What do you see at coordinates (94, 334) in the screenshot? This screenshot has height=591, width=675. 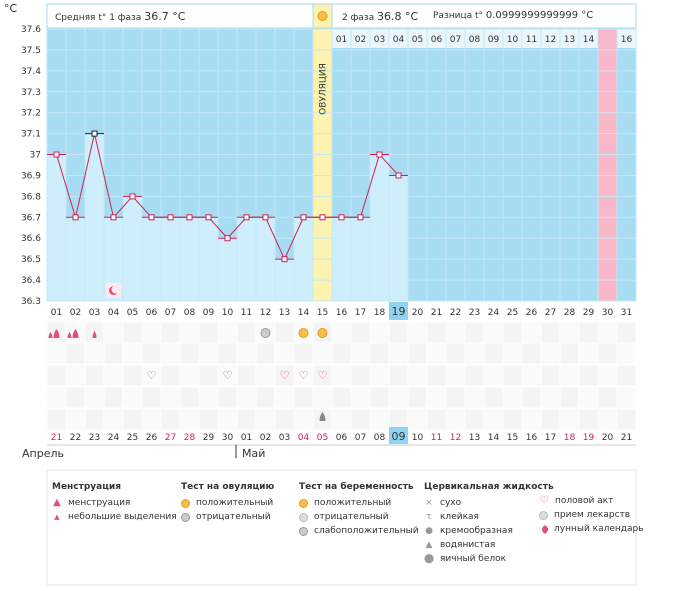 I see `spotting-drop-icon` at bounding box center [94, 334].